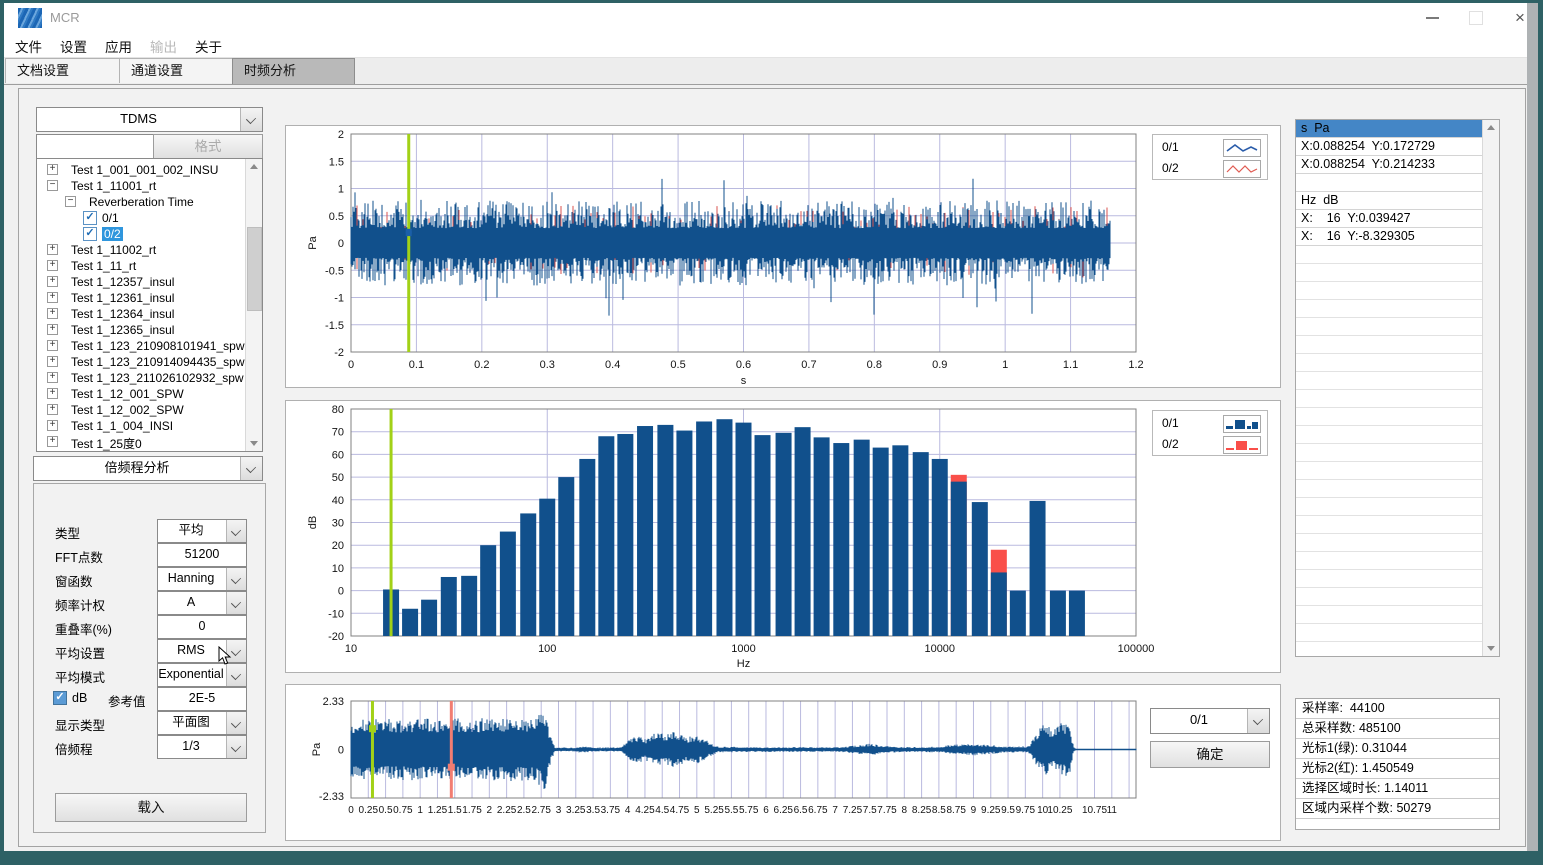 This screenshot has height=865, width=1543. I want to click on channel-select-combo: 0/1, so click(1210, 721).